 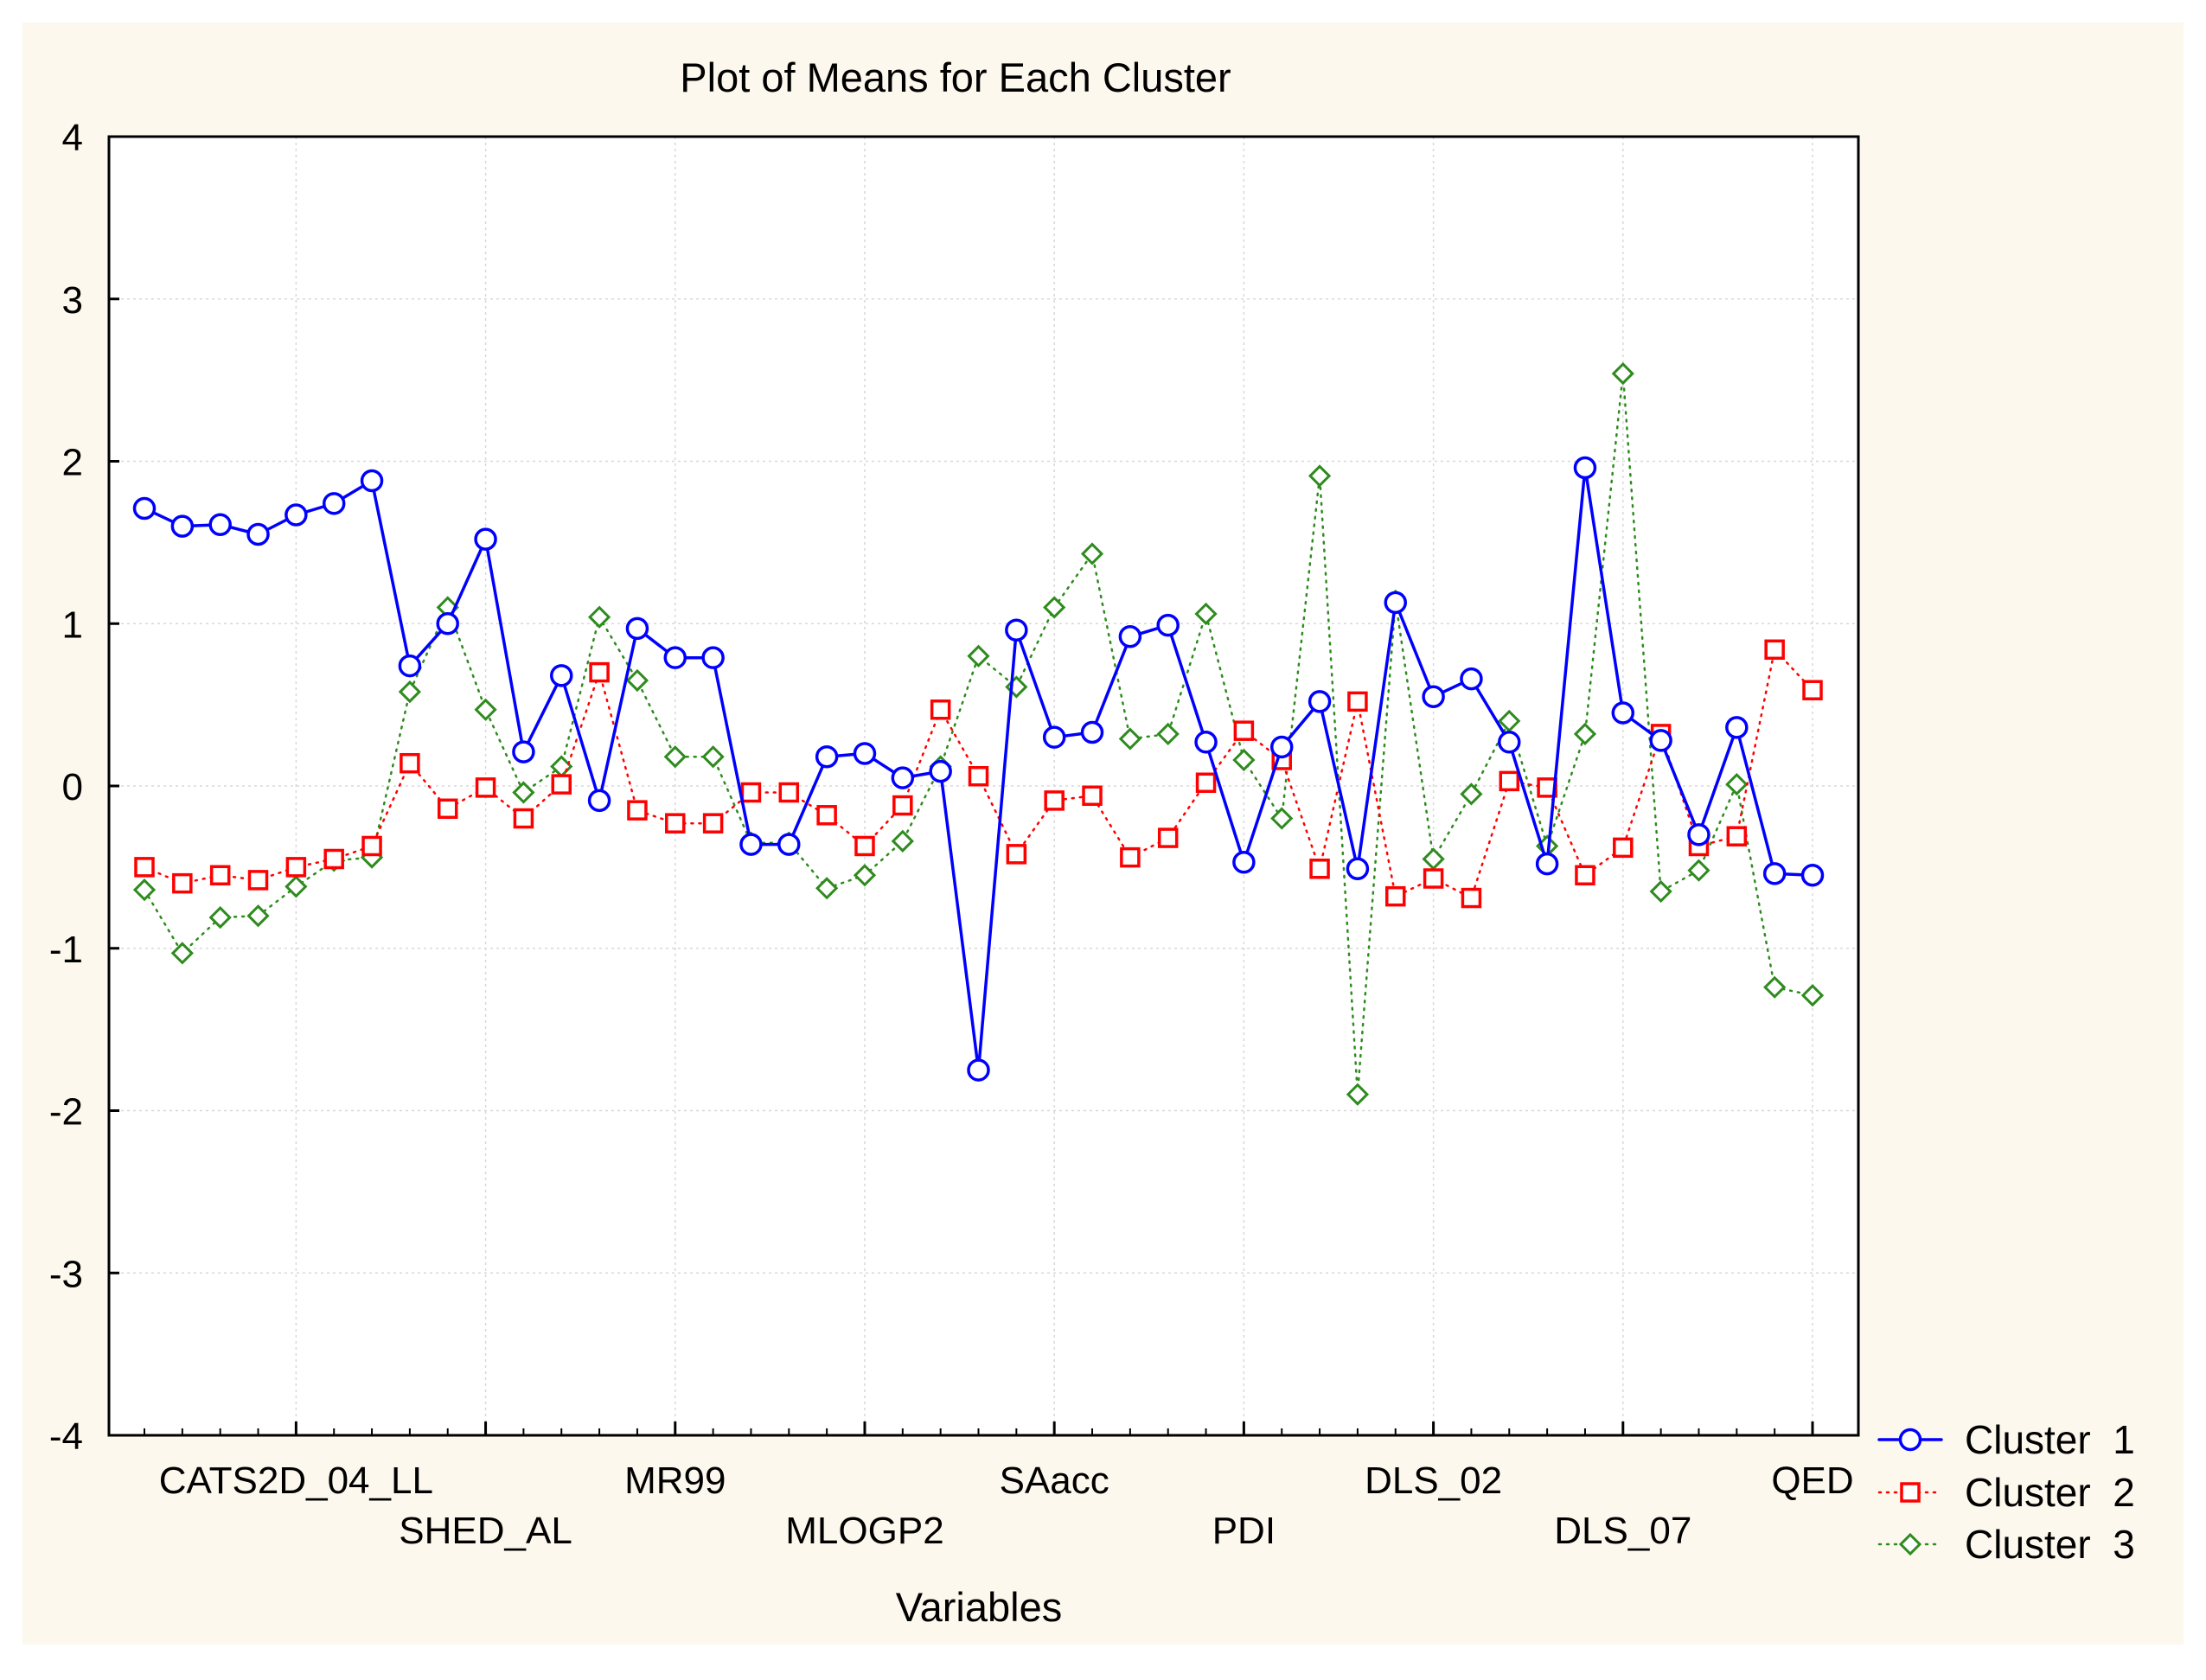 What do you see at coordinates (72, 463) in the screenshot?
I see `y-tick-label: 2` at bounding box center [72, 463].